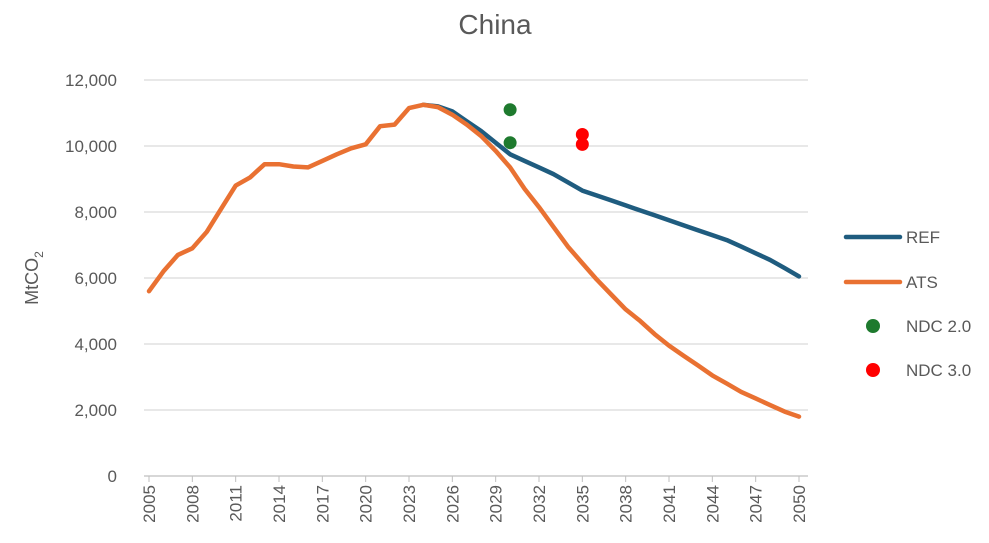  What do you see at coordinates (799, 504) in the screenshot?
I see `x-tick-label: 2050` at bounding box center [799, 504].